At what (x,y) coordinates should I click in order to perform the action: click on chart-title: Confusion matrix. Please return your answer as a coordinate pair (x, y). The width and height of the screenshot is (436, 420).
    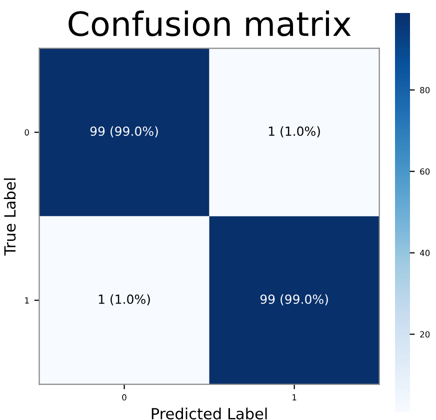
    Looking at the image, I should click on (209, 23).